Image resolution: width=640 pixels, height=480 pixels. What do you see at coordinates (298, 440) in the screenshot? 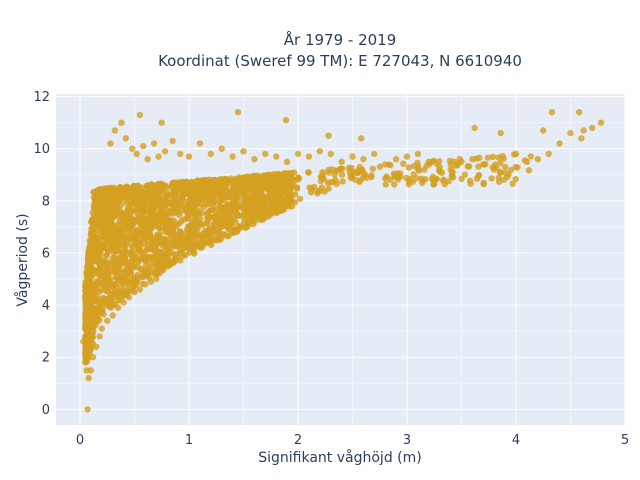
I see `x-tick-label: 2` at bounding box center [298, 440].